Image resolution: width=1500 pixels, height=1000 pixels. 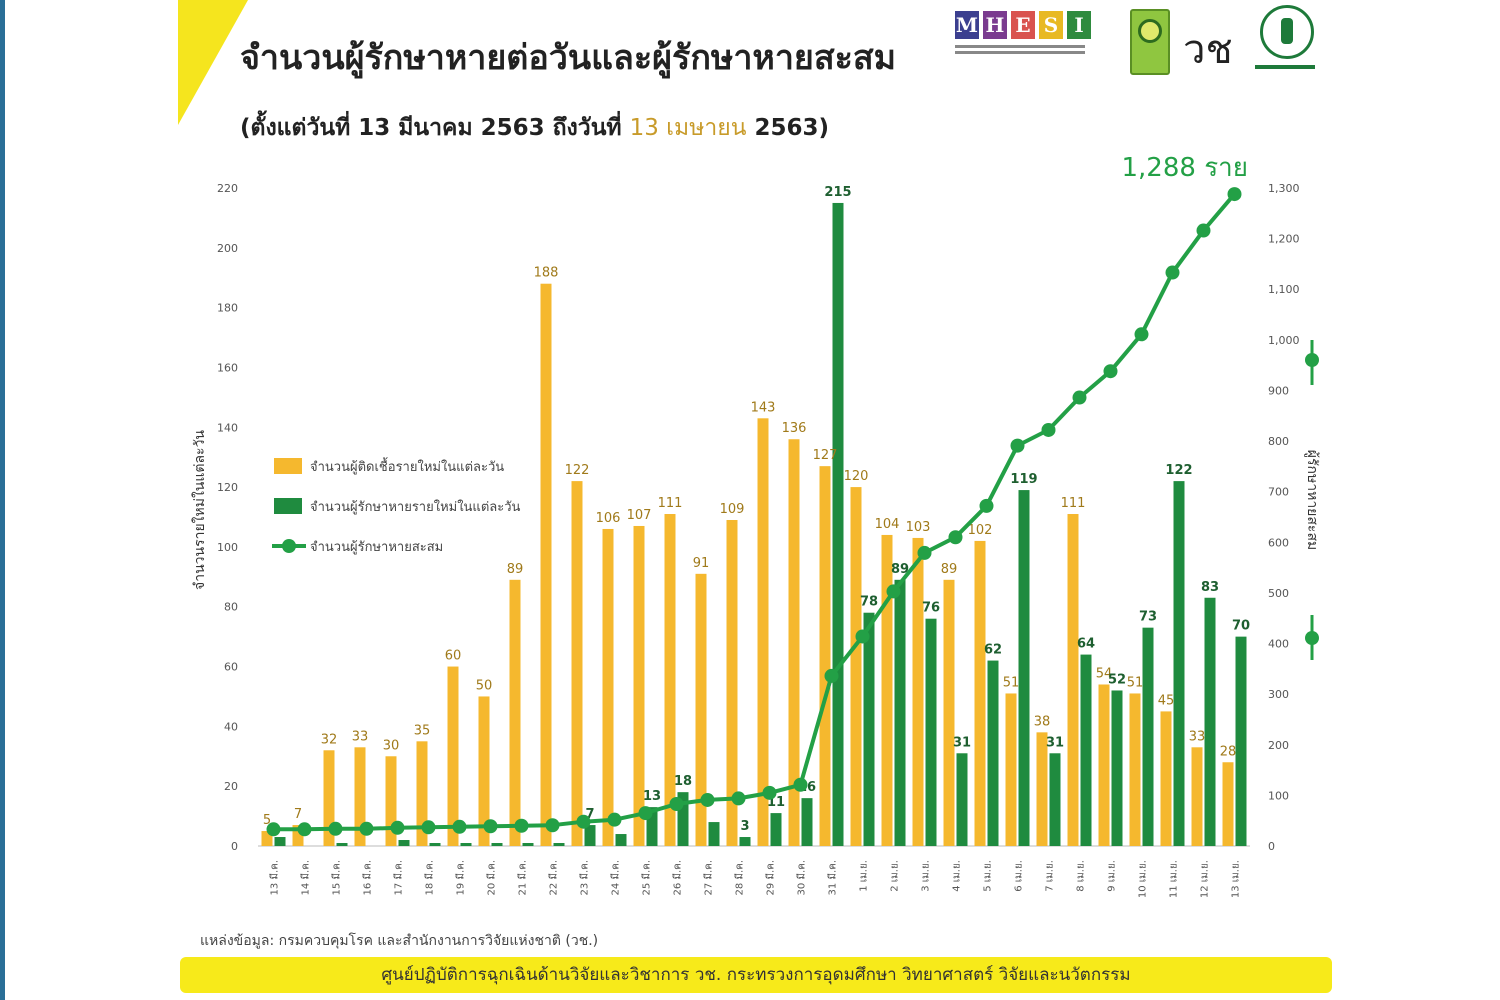 I want to click on legend-swatch-new-recovered, so click(x=288, y=506).